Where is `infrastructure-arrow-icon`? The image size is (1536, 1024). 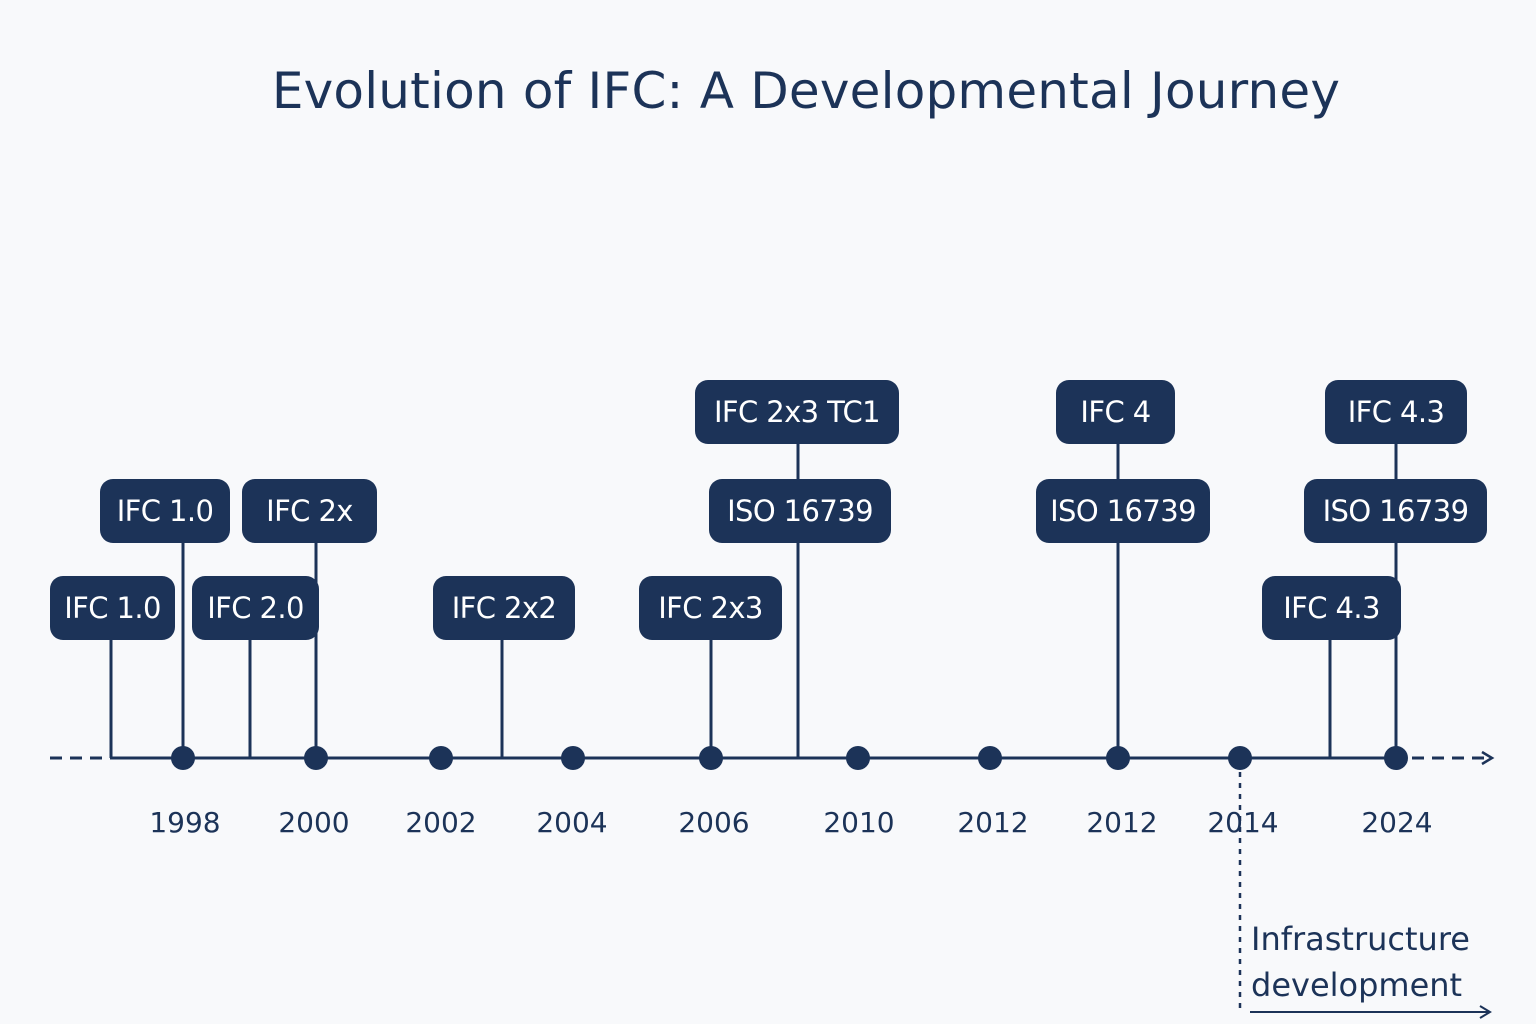 infrastructure-arrow-icon is located at coordinates (1485, 1012).